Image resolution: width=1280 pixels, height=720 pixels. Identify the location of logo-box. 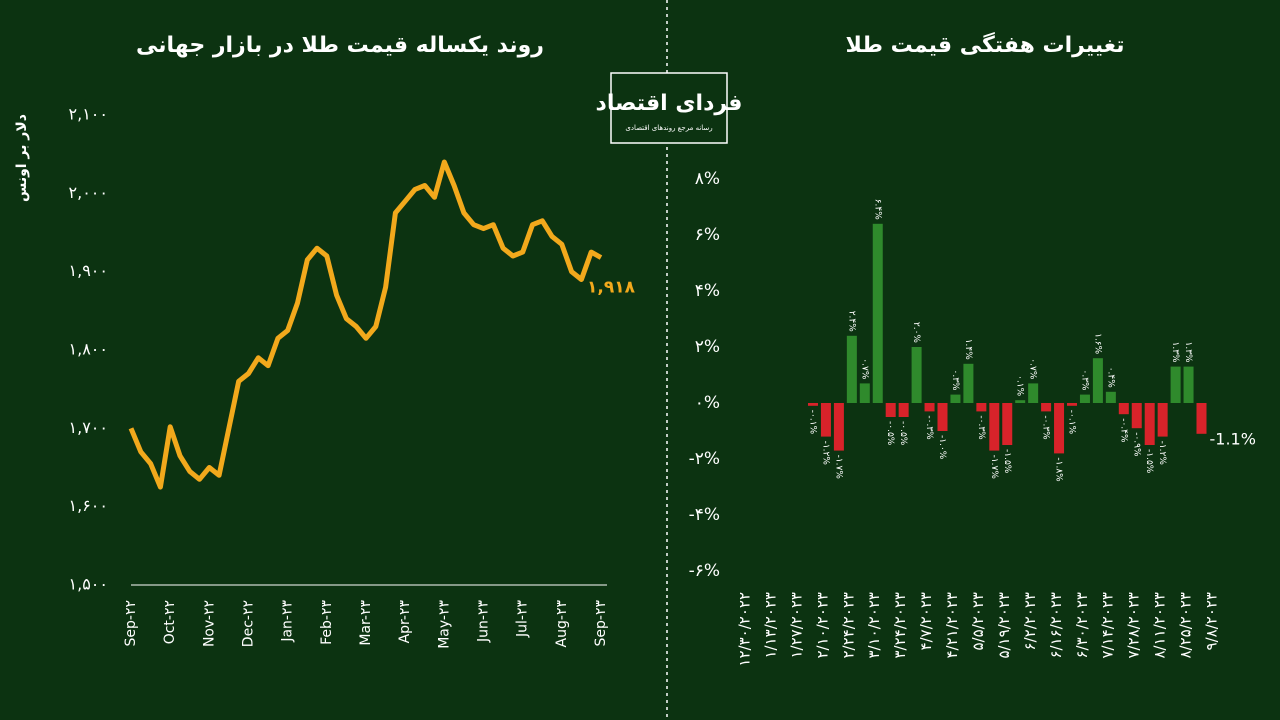
(669, 108).